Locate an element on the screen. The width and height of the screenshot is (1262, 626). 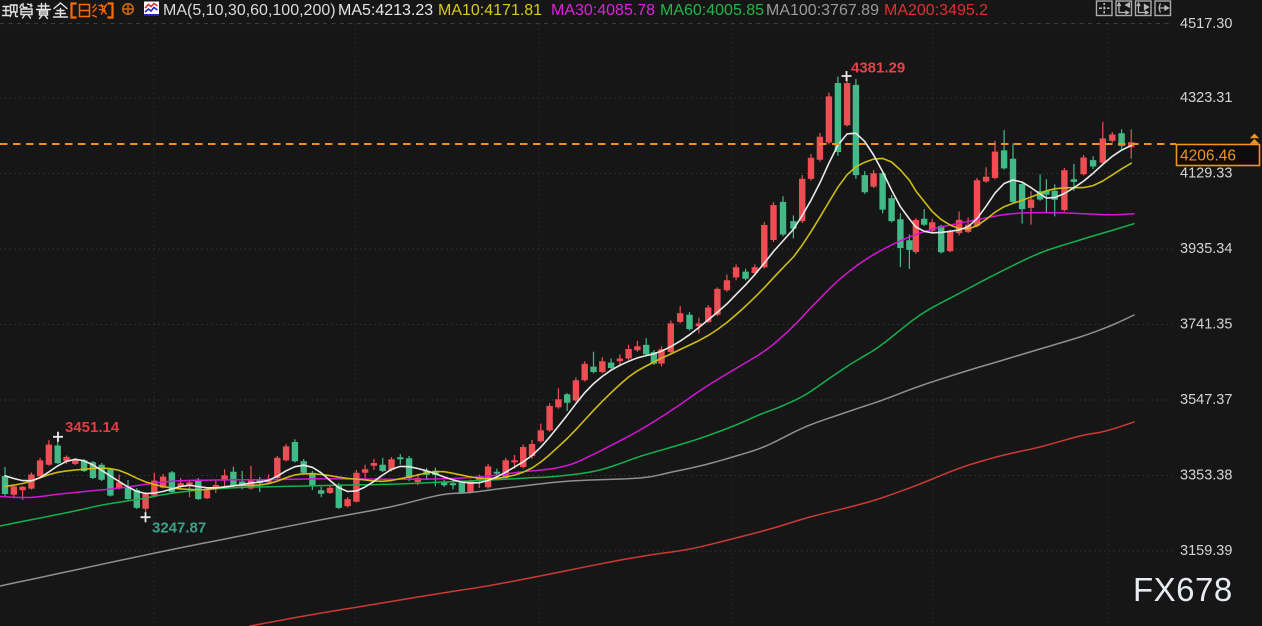
svg-text: MA5:4213.23 is located at coordinates (385, 10).